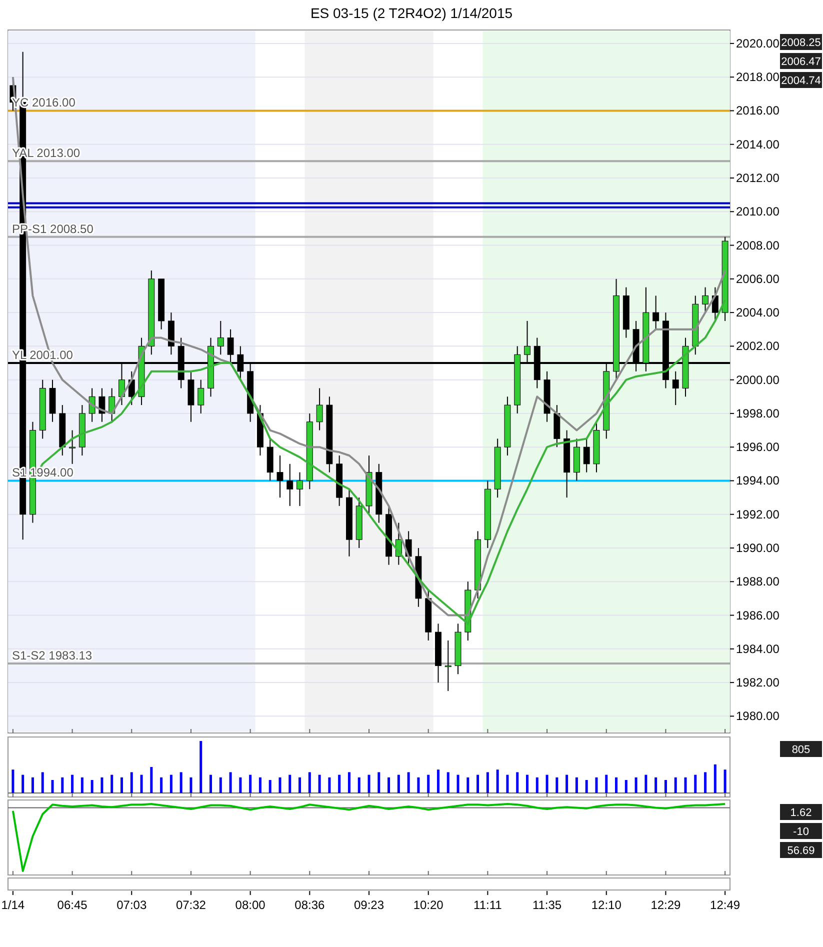 This screenshot has width=823, height=947. Describe the element at coordinates (801, 43) in the screenshot. I see `text: 2008.25` at that location.